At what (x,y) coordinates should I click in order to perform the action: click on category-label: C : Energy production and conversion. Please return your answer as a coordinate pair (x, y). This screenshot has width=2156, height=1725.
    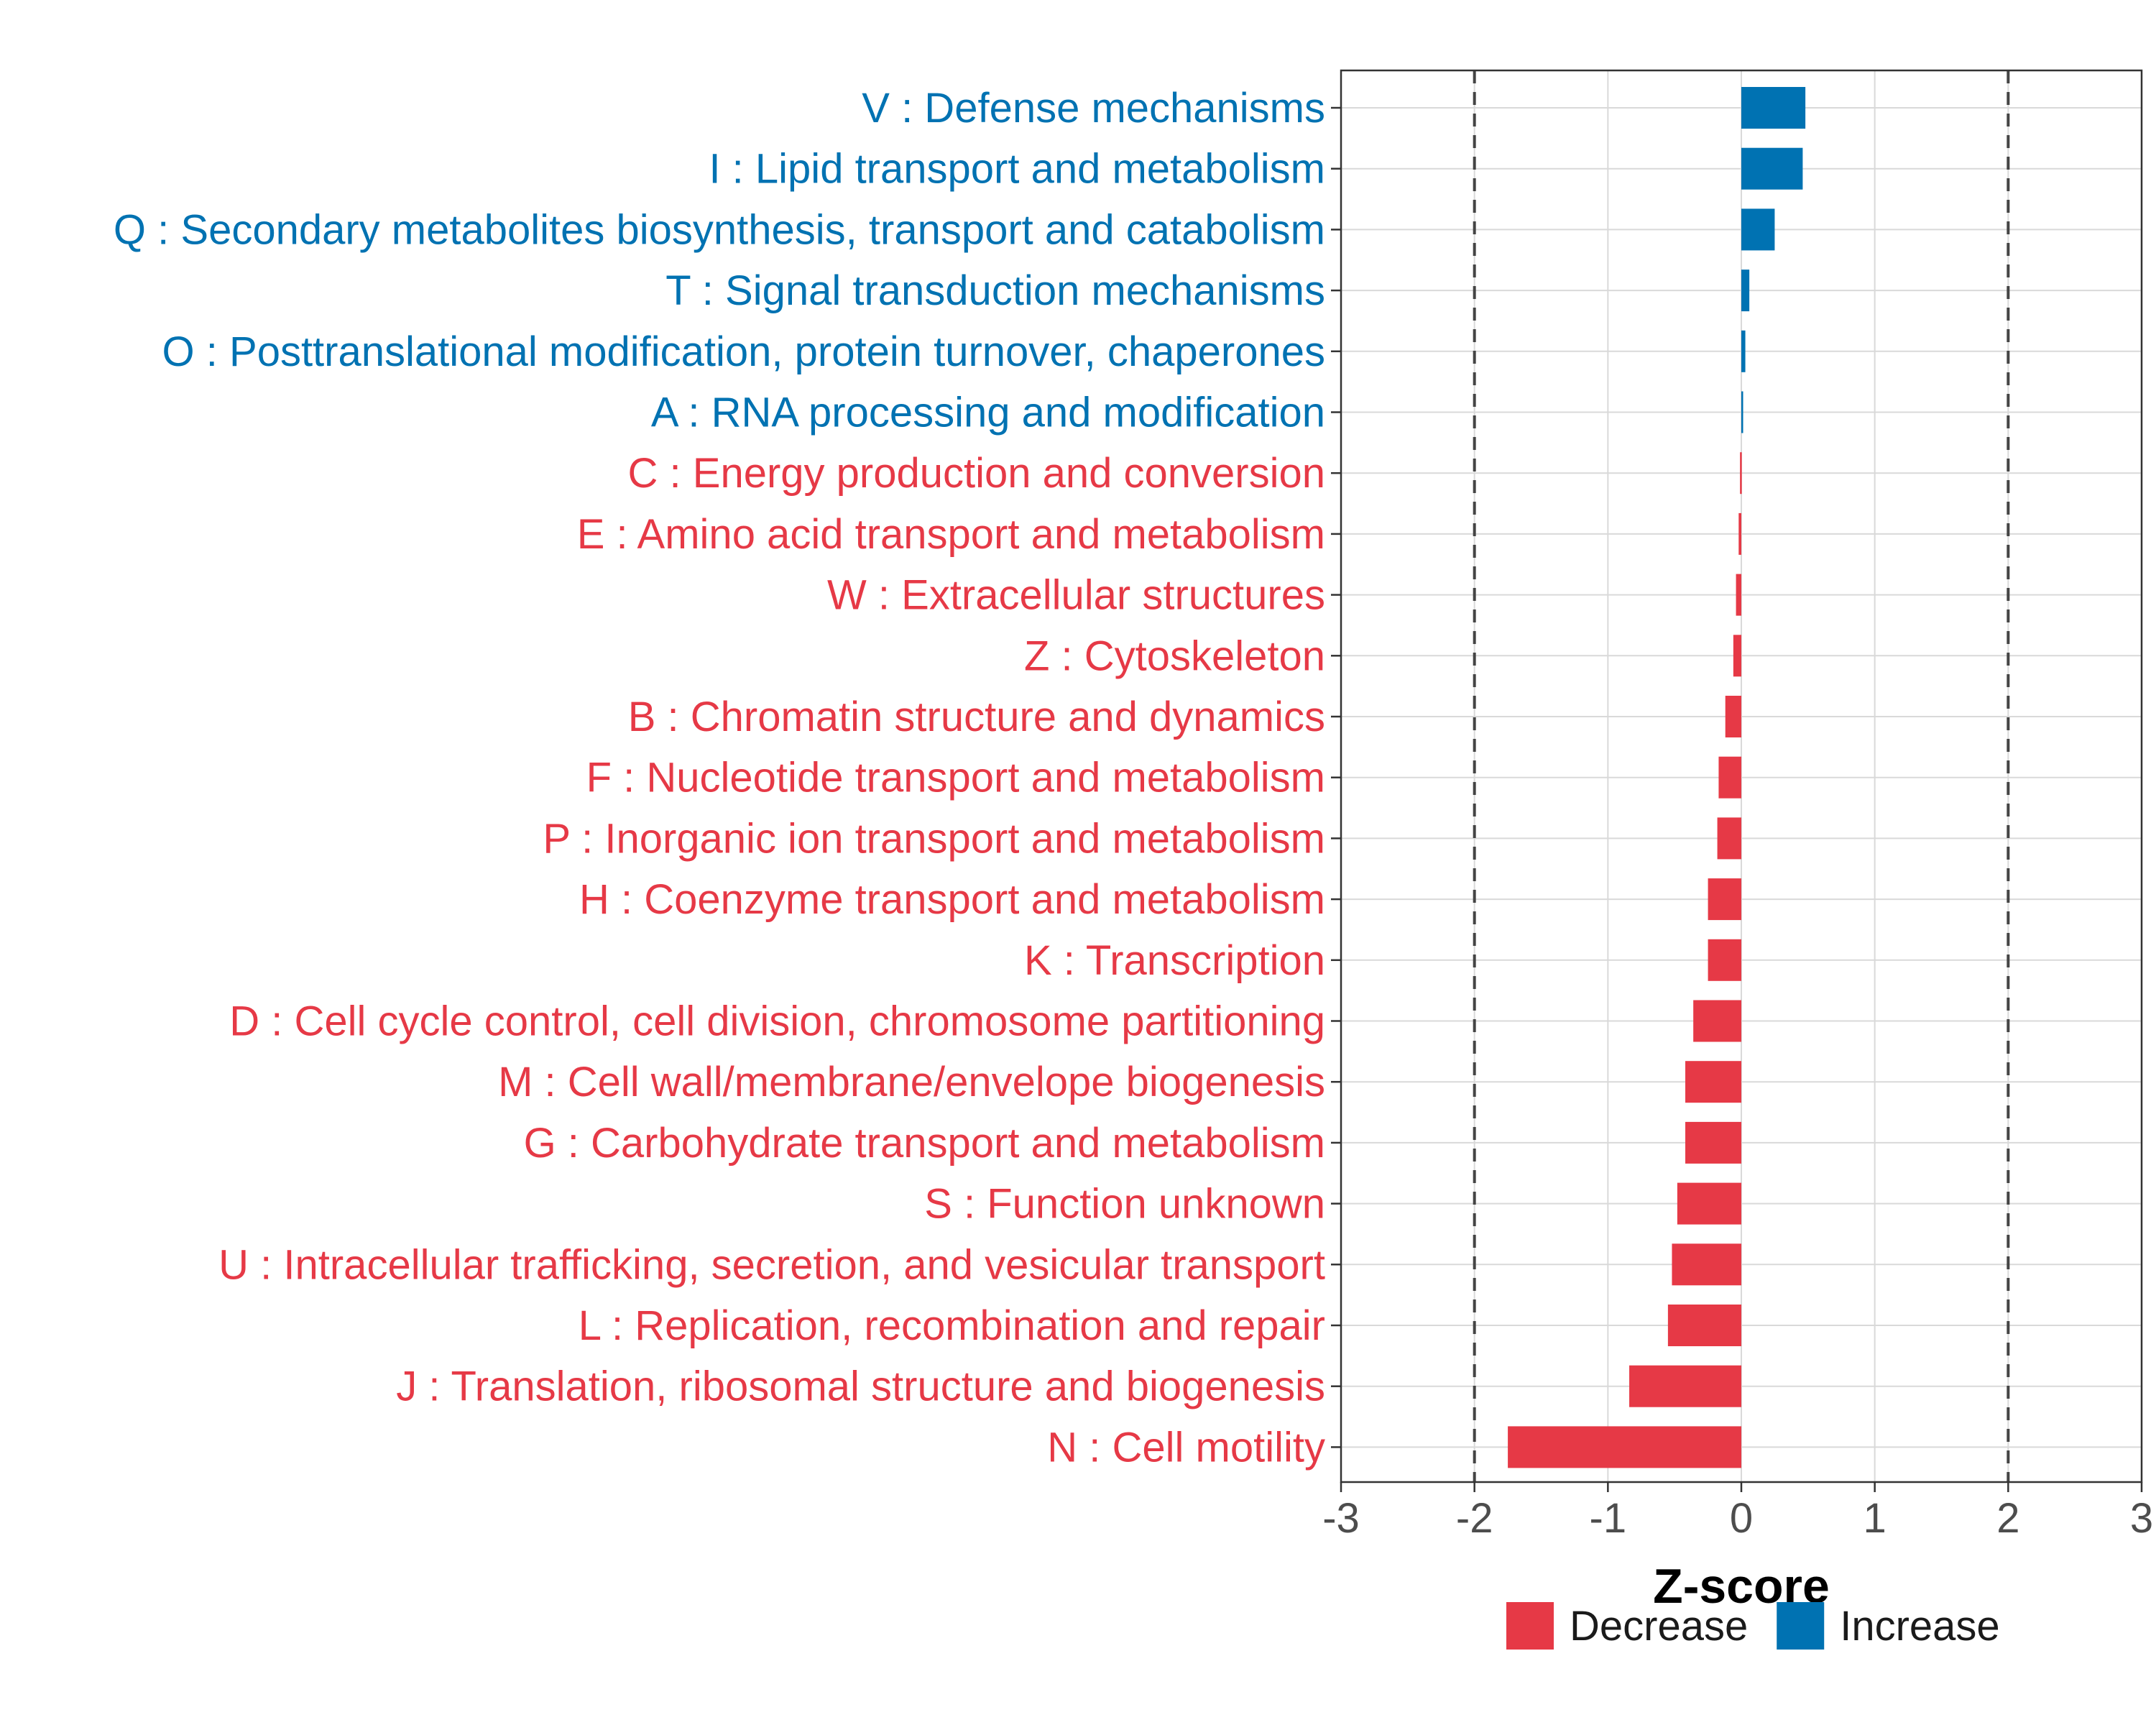
    Looking at the image, I should click on (977, 473).